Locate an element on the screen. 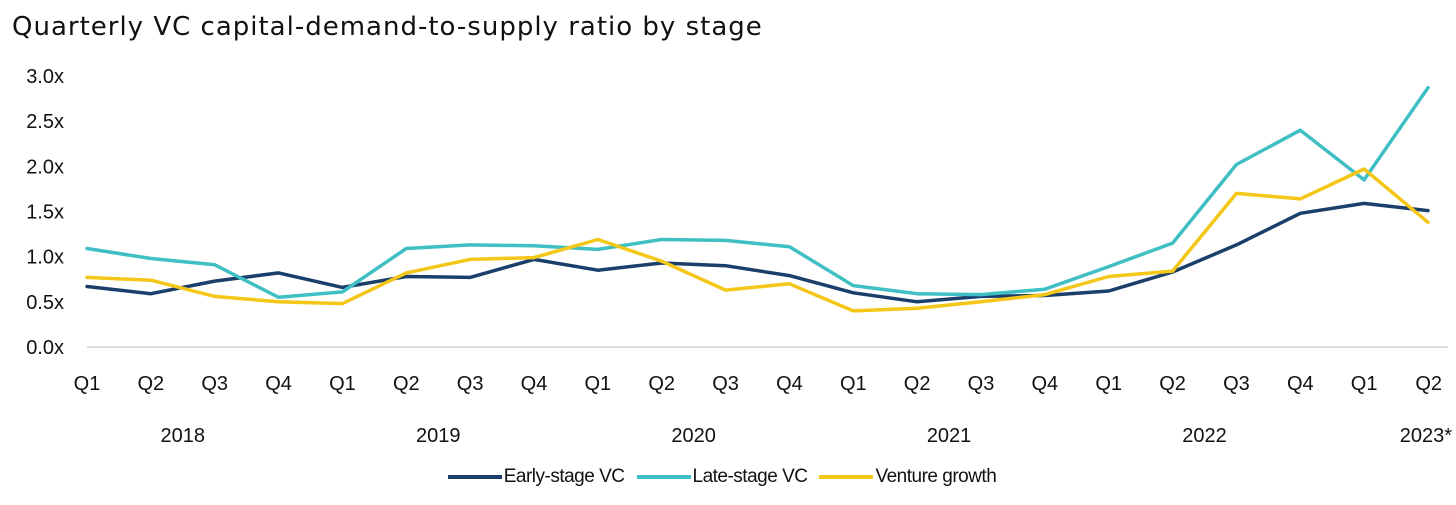 The height and width of the screenshot is (505, 1456). legend-swatch-late-stage is located at coordinates (663, 477).